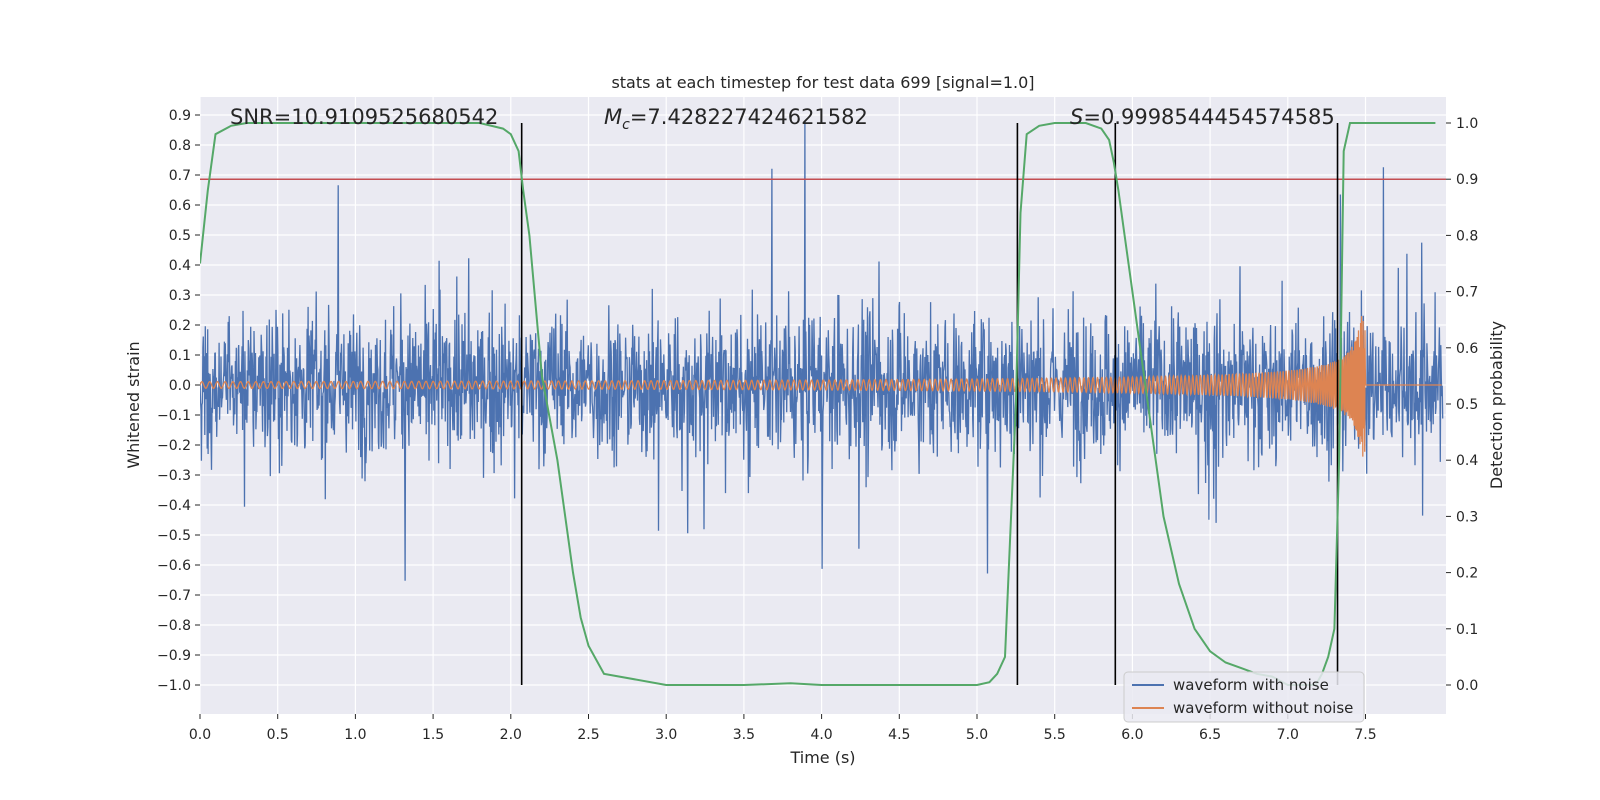 This screenshot has width=1600, height=800. What do you see at coordinates (278, 735) in the screenshot?
I see `x-tick-label: 0.5` at bounding box center [278, 735].